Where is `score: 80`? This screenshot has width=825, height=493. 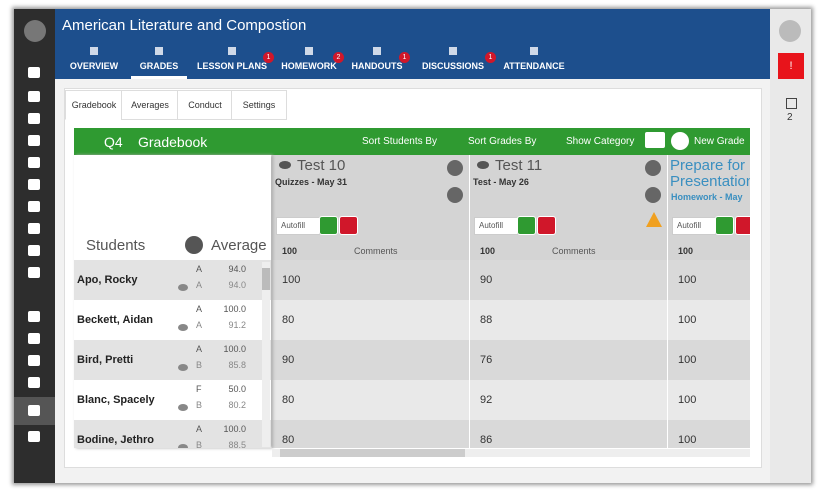 score: 80 is located at coordinates (288, 440).